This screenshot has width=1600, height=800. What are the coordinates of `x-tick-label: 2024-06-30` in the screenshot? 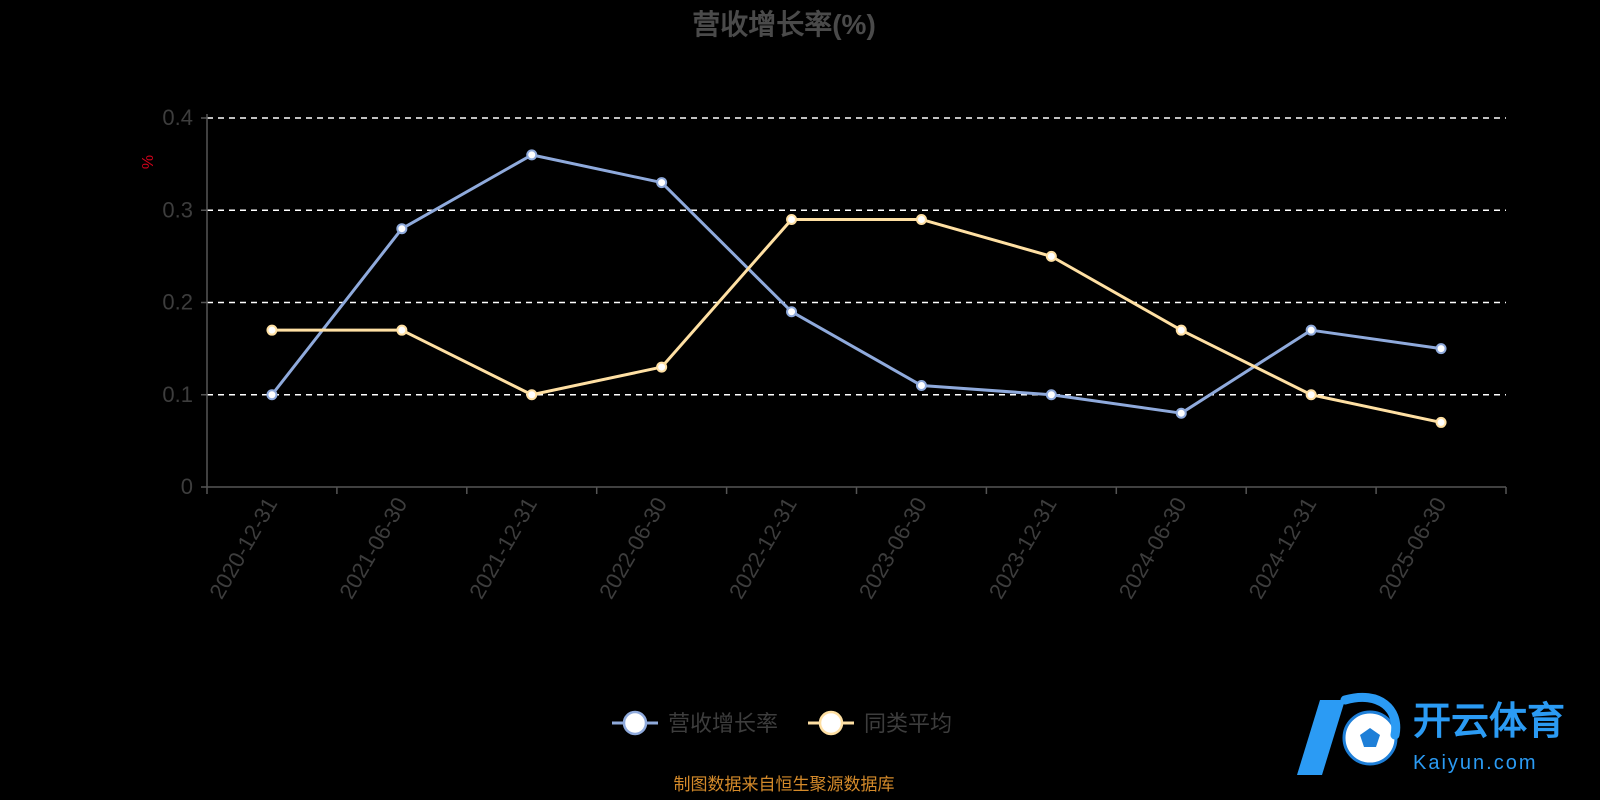 It's located at (1153, 548).